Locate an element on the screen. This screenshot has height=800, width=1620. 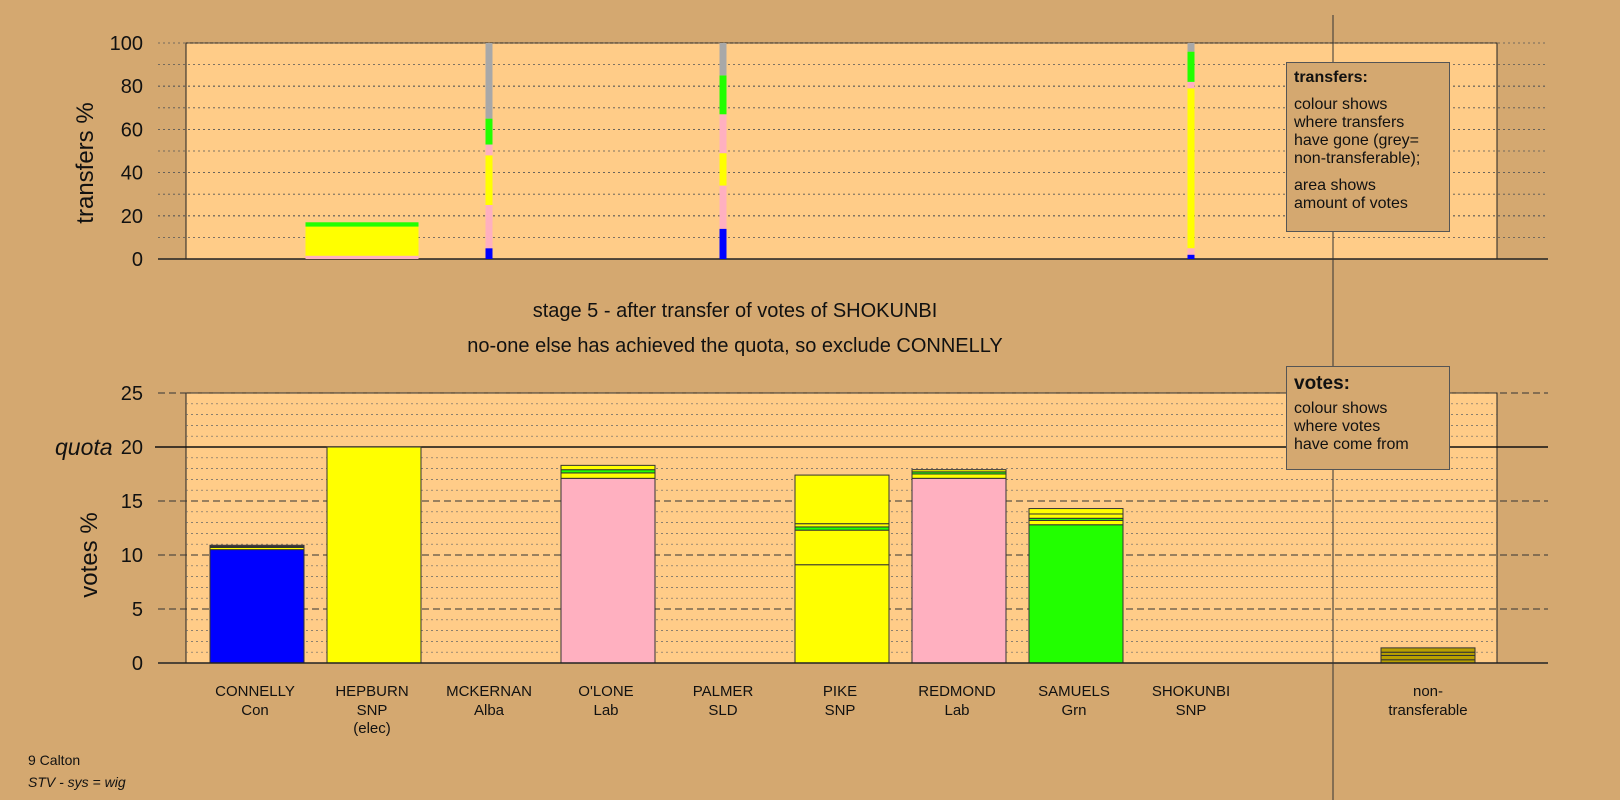
candidate-party-label: SLD is located at coordinates (722, 710).